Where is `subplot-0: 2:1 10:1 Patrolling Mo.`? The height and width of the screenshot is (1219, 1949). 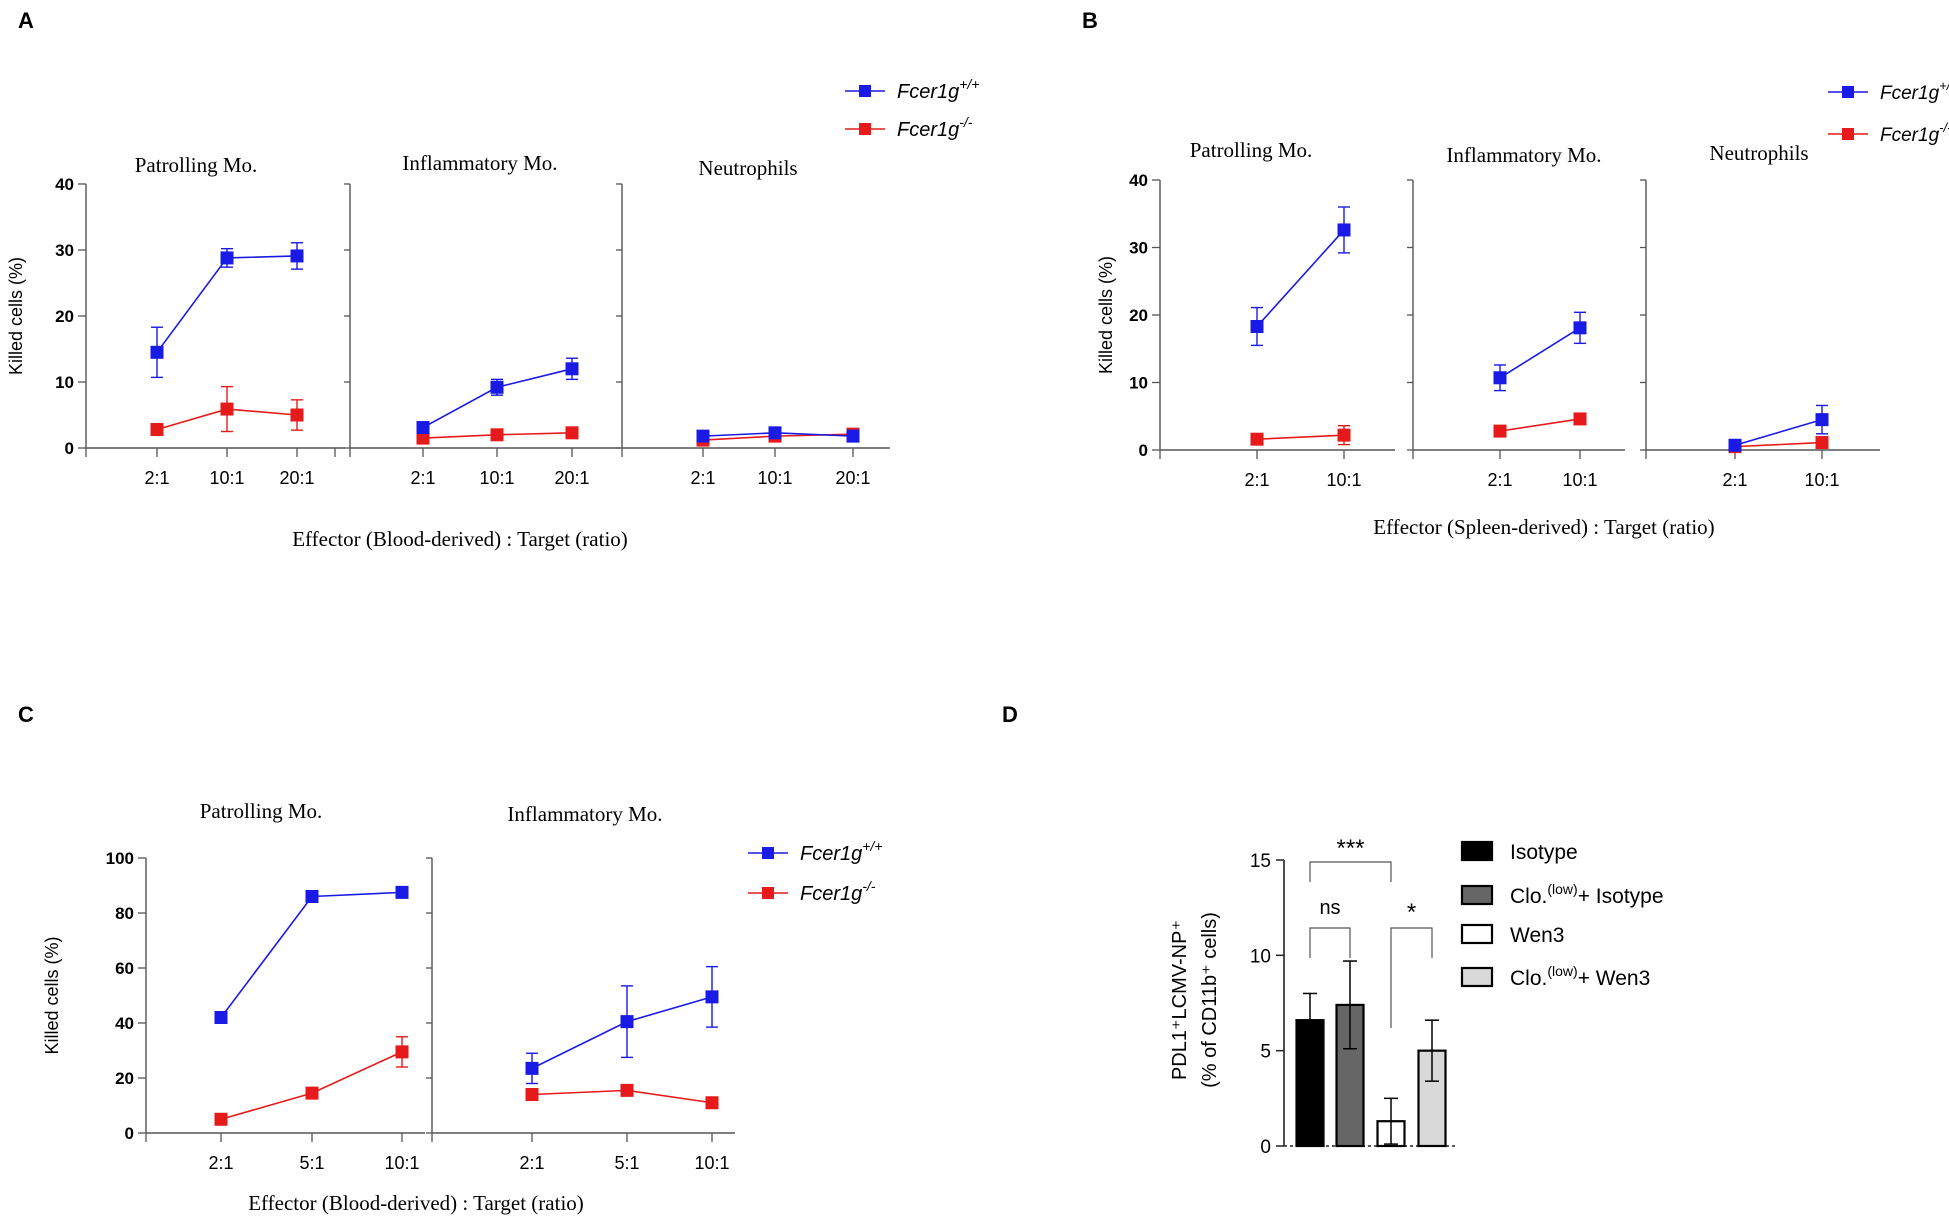 subplot-0: 2:1 10:1 Patrolling Mo. is located at coordinates (1277, 314).